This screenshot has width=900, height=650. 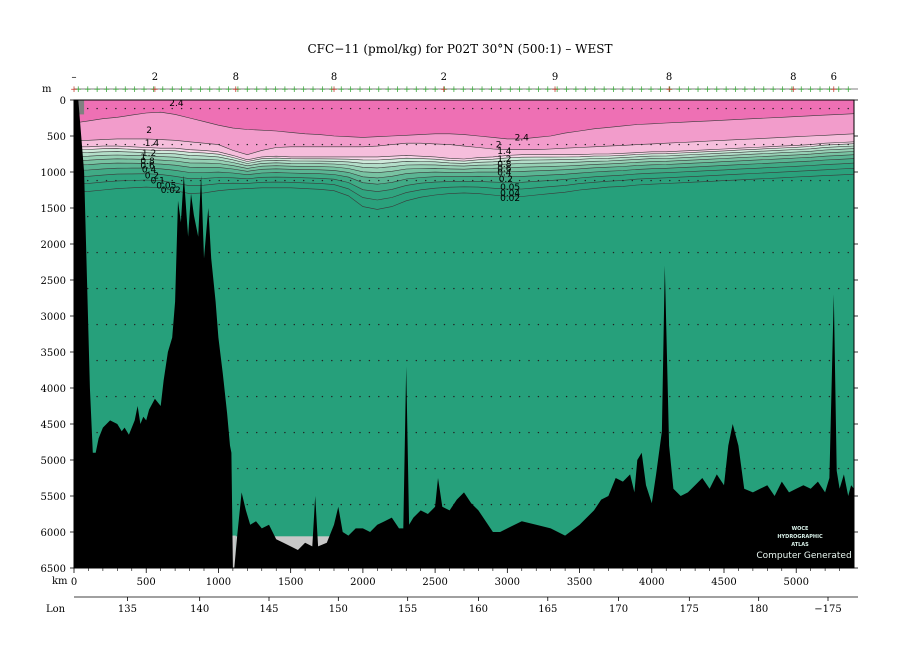 I want to click on contour-label: 0.02, so click(x=510, y=199).